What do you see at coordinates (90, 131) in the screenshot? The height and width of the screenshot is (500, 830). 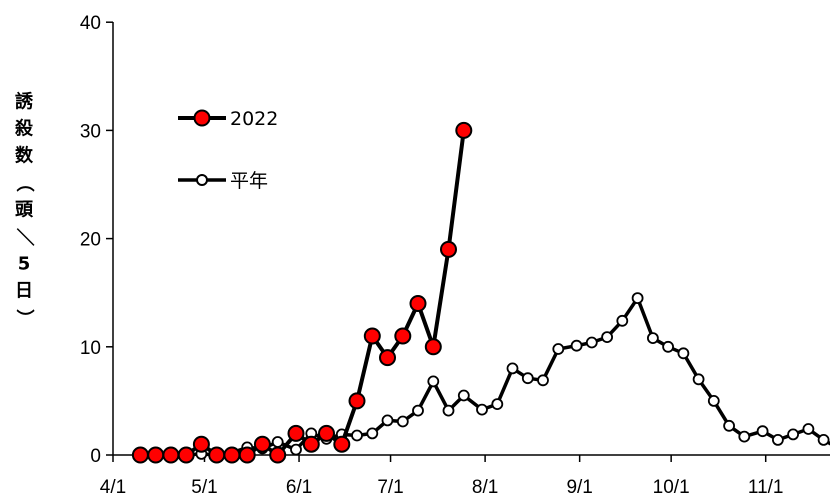 I see `y-tick-label: 30` at bounding box center [90, 131].